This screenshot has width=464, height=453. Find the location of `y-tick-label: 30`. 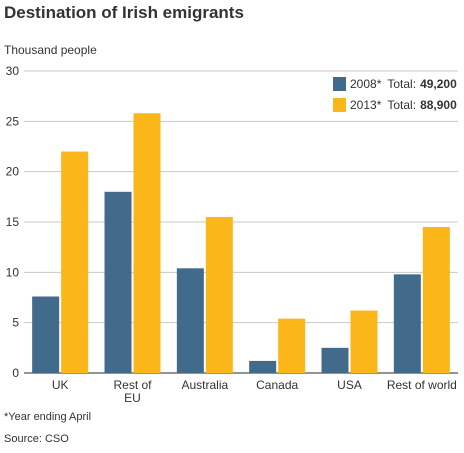

y-tick-label: 30 is located at coordinates (13, 71).